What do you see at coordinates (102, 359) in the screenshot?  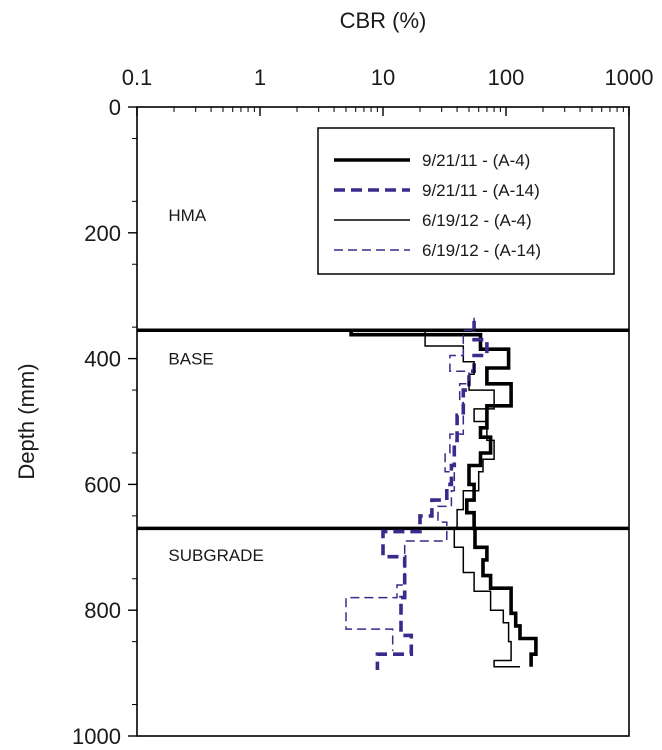 I see `y-tick-label: 400` at bounding box center [102, 359].